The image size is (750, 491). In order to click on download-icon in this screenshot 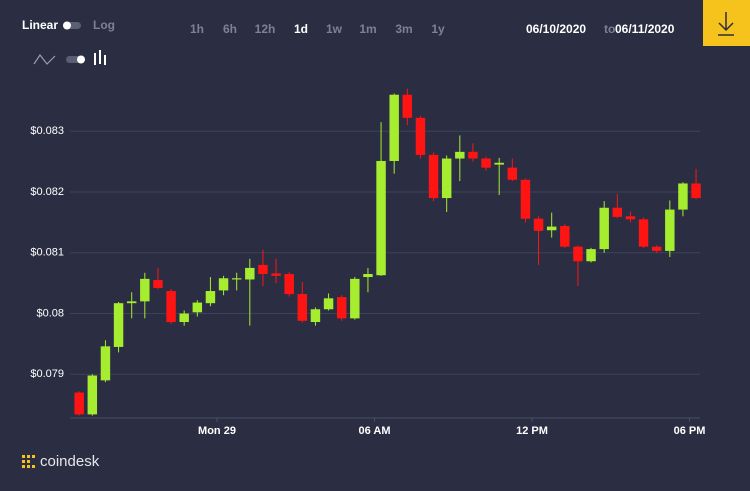, I will do `click(726, 24)`.